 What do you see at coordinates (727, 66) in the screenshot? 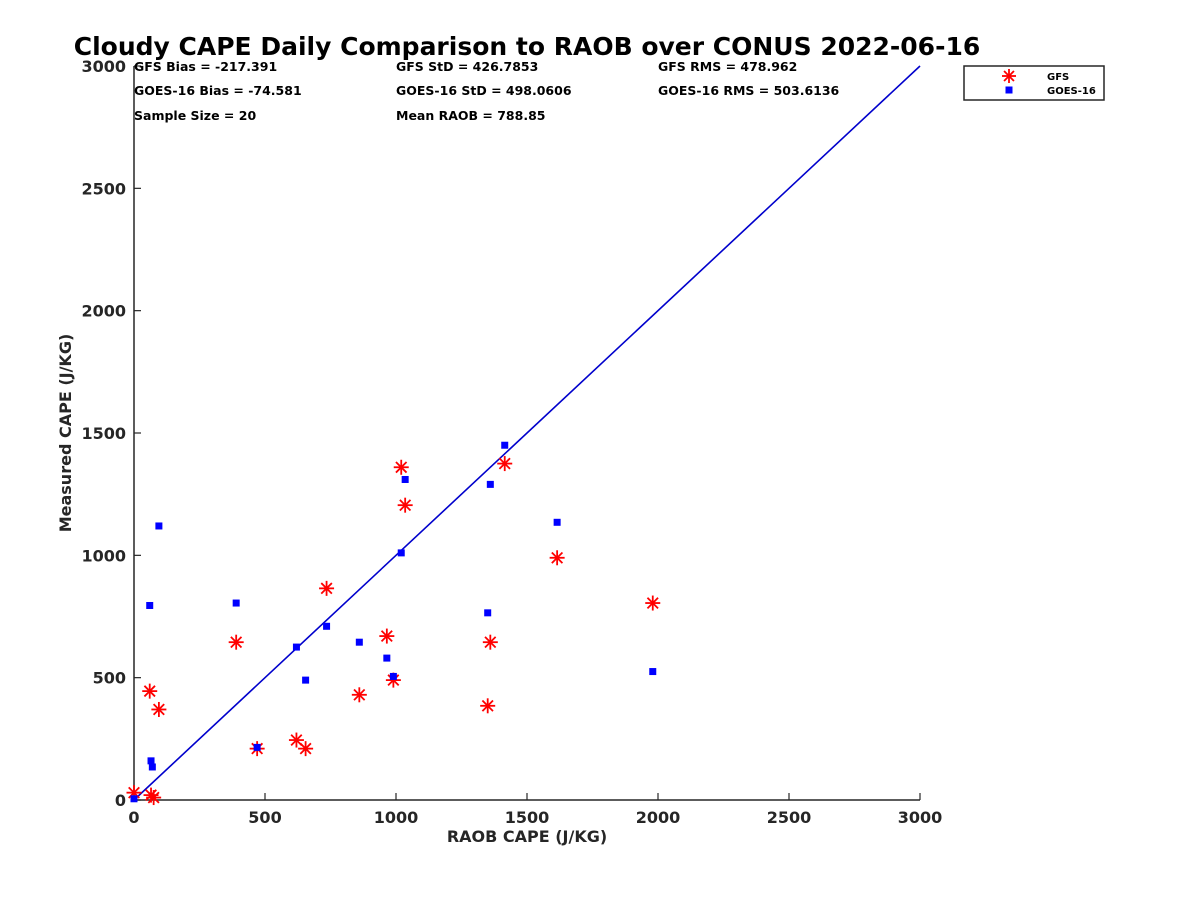
I see `stat-text: GFS RMS = 478.962` at bounding box center [727, 66].